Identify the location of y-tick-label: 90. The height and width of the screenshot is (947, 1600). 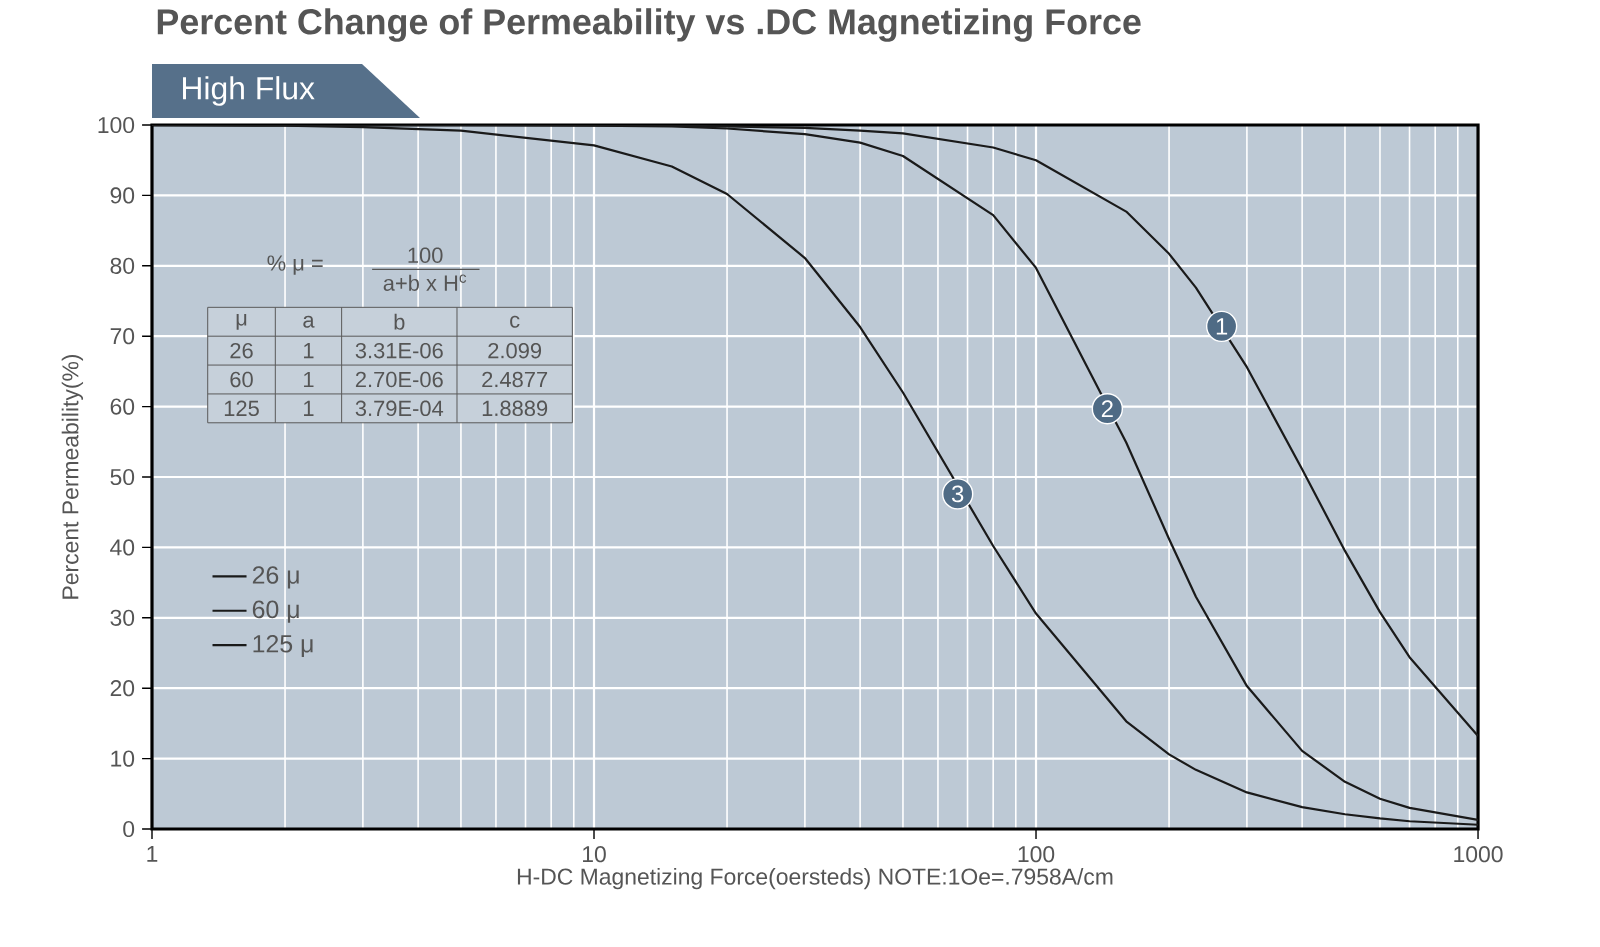
(122, 195).